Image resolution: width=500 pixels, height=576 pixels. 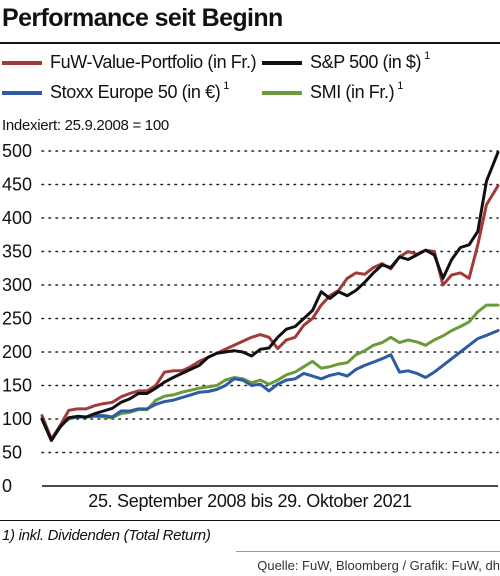 I want to click on chart-title: Performance seit Beginn, so click(x=142, y=18).